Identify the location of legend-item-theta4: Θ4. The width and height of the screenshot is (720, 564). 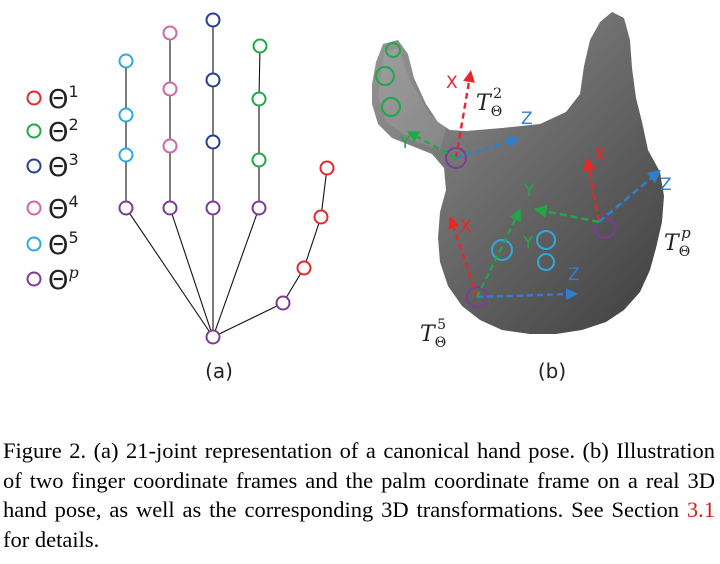
(52, 208).